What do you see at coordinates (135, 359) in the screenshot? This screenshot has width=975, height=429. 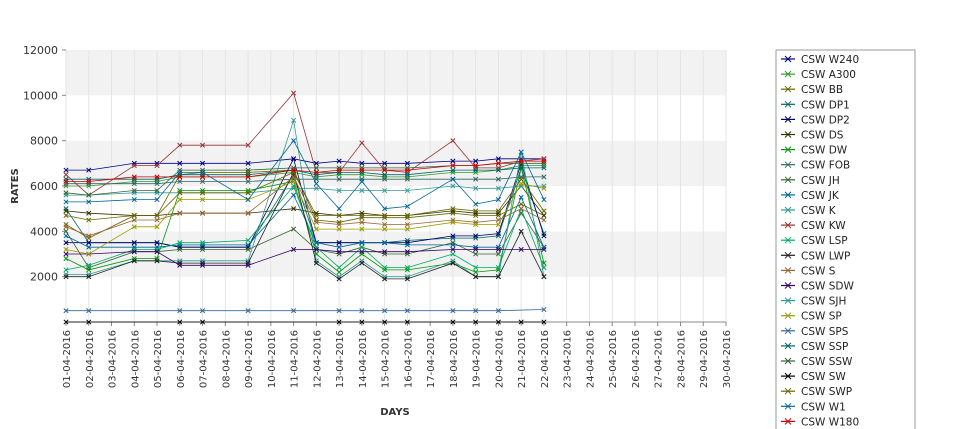 I see `x-tick-label: 04-04-2016` at bounding box center [135, 359].